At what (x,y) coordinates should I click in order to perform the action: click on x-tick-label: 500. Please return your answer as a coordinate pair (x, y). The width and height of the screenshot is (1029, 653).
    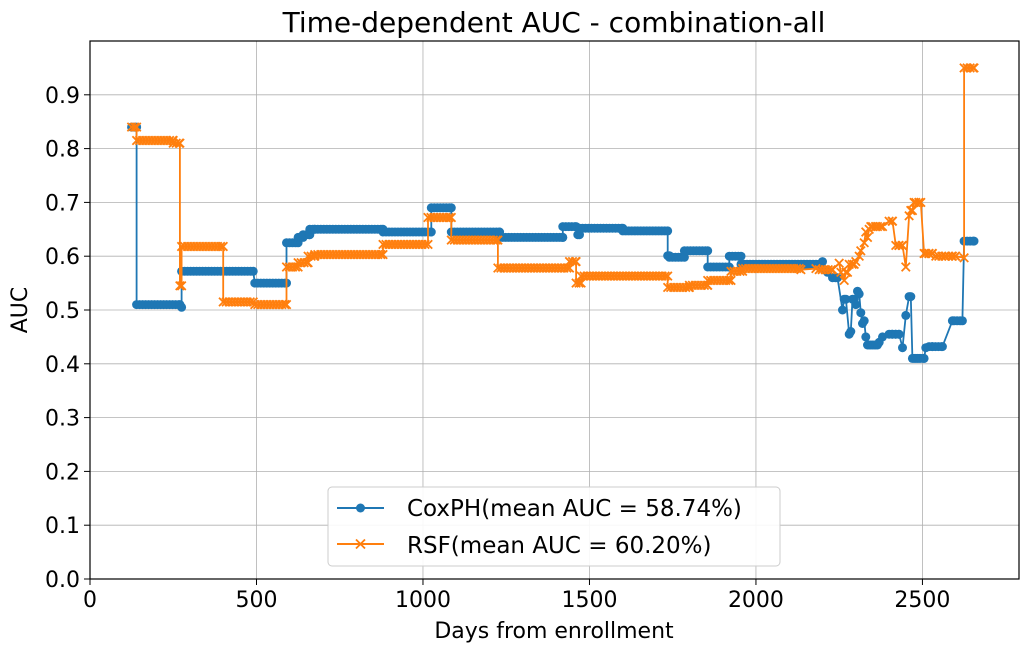
    Looking at the image, I should click on (256, 600).